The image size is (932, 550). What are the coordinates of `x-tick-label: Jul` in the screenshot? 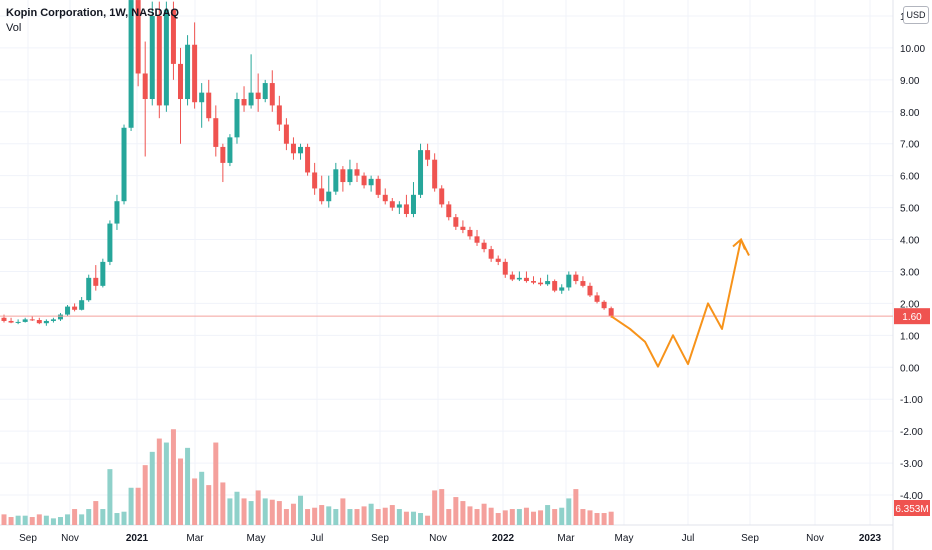 It's located at (688, 538).